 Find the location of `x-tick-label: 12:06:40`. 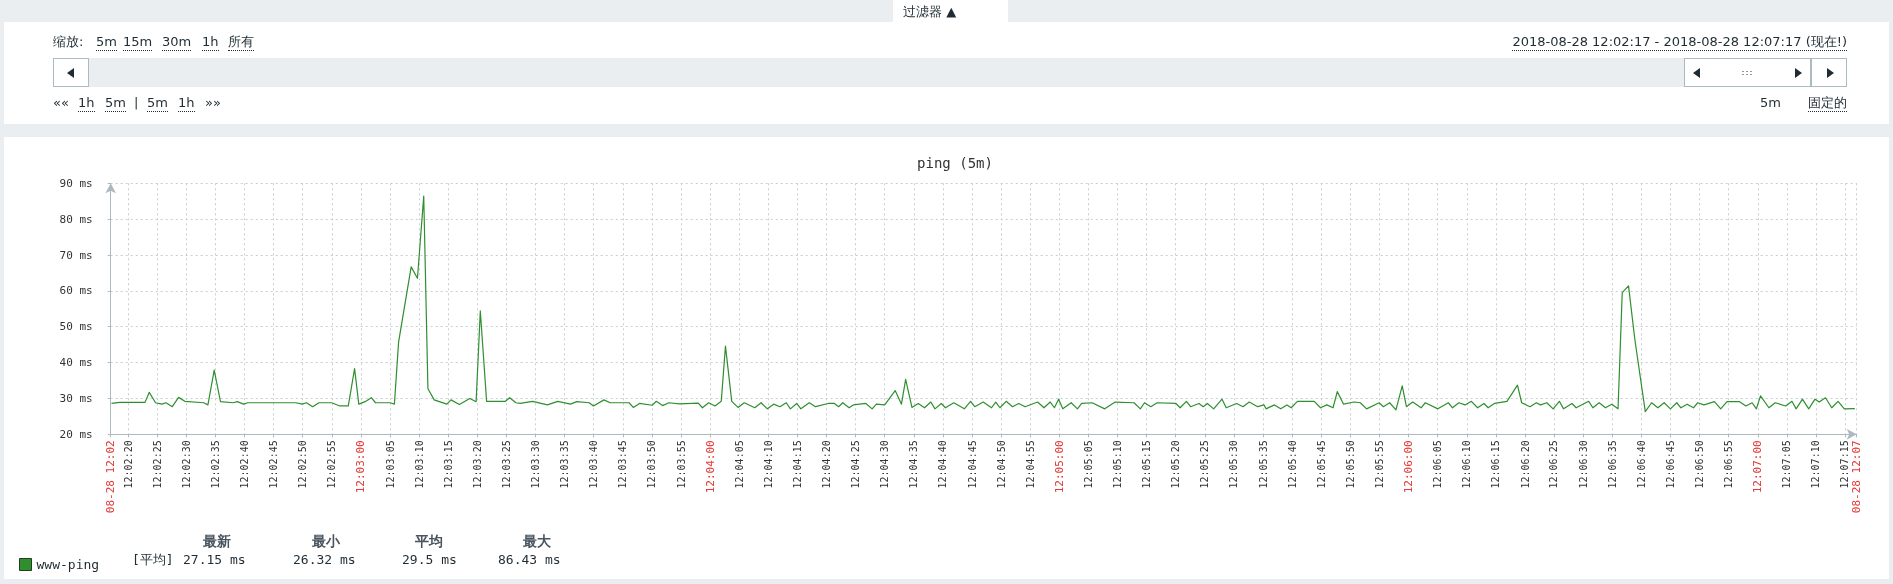

x-tick-label: 12:06:40 is located at coordinates (1641, 464).